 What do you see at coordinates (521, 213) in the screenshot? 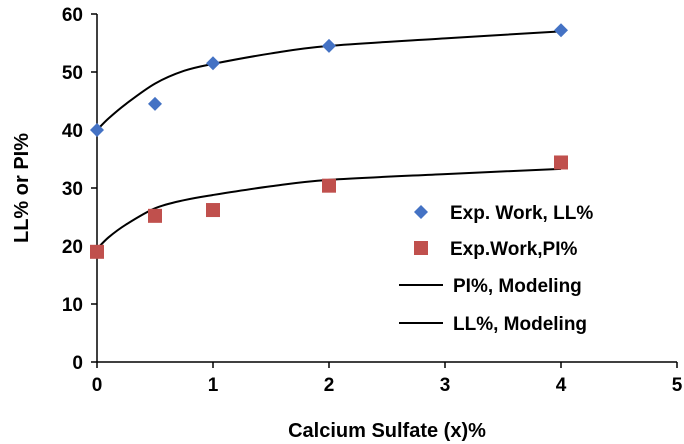
I see `legend-label: Exp. Work, LL%` at bounding box center [521, 213].